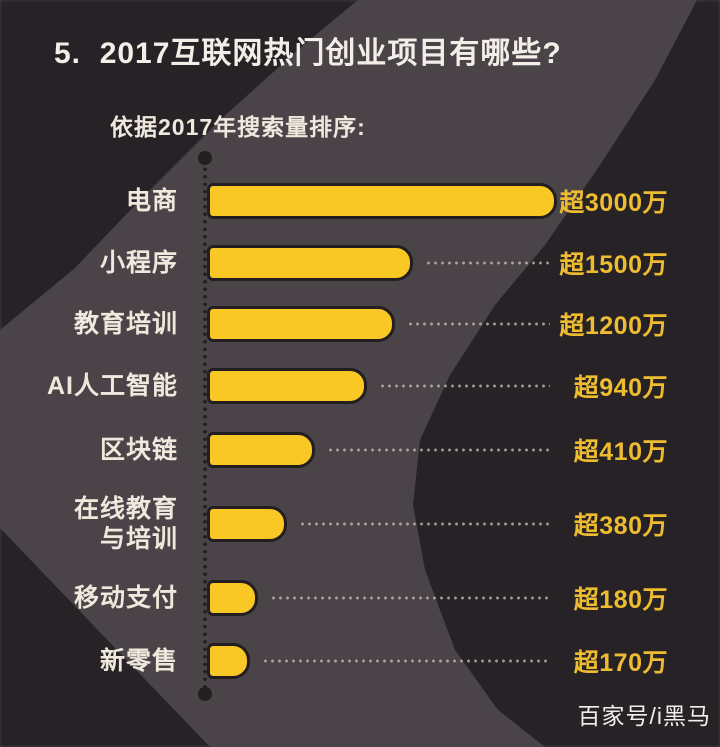  What do you see at coordinates (125, 324) in the screenshot?
I see `category-label: 教育培训` at bounding box center [125, 324].